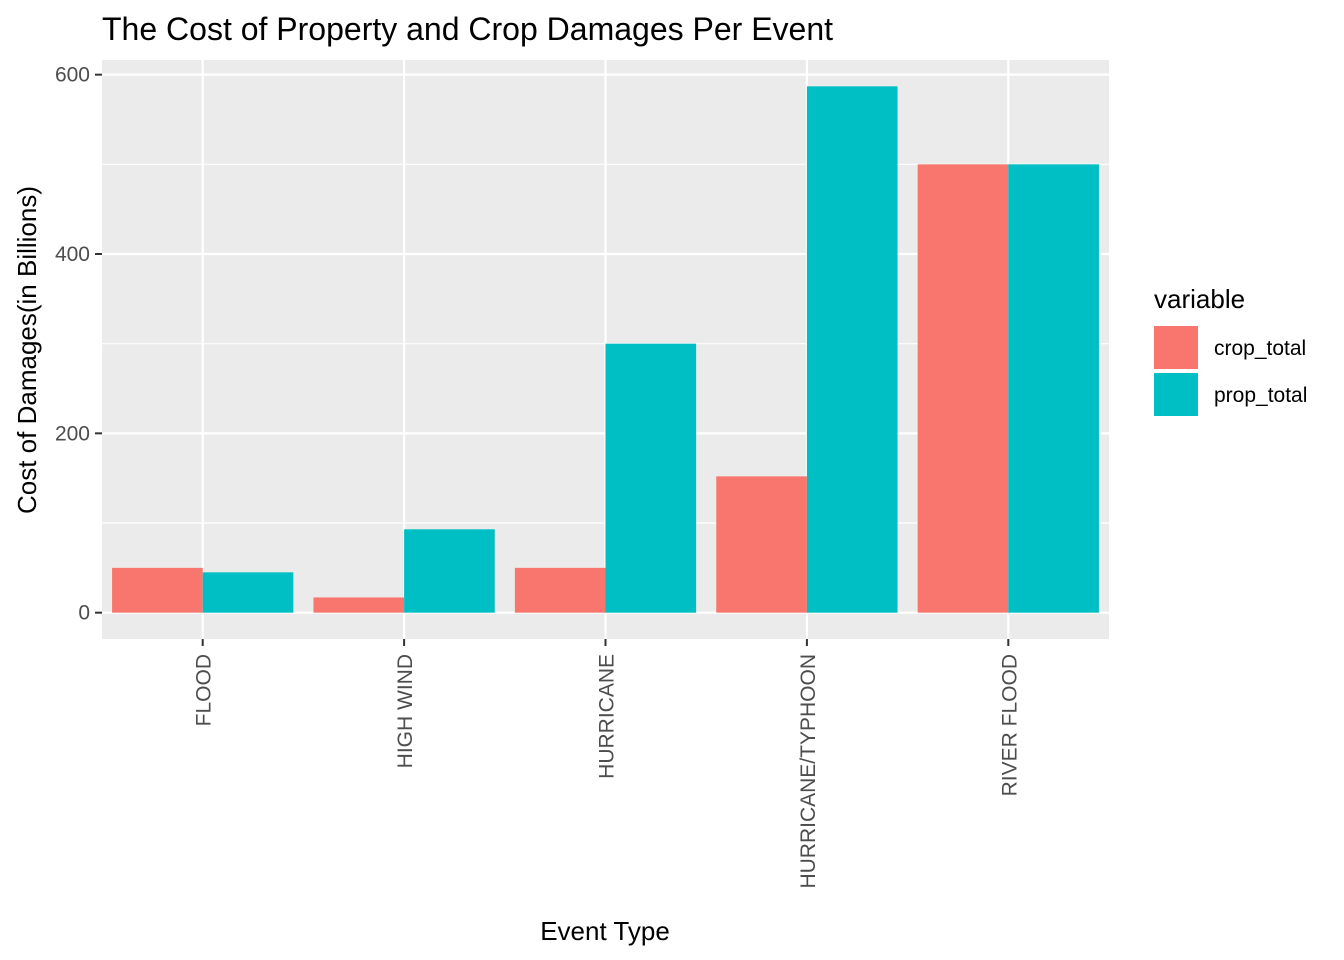  I want to click on x-tick-label: FLOOD, so click(204, 690).